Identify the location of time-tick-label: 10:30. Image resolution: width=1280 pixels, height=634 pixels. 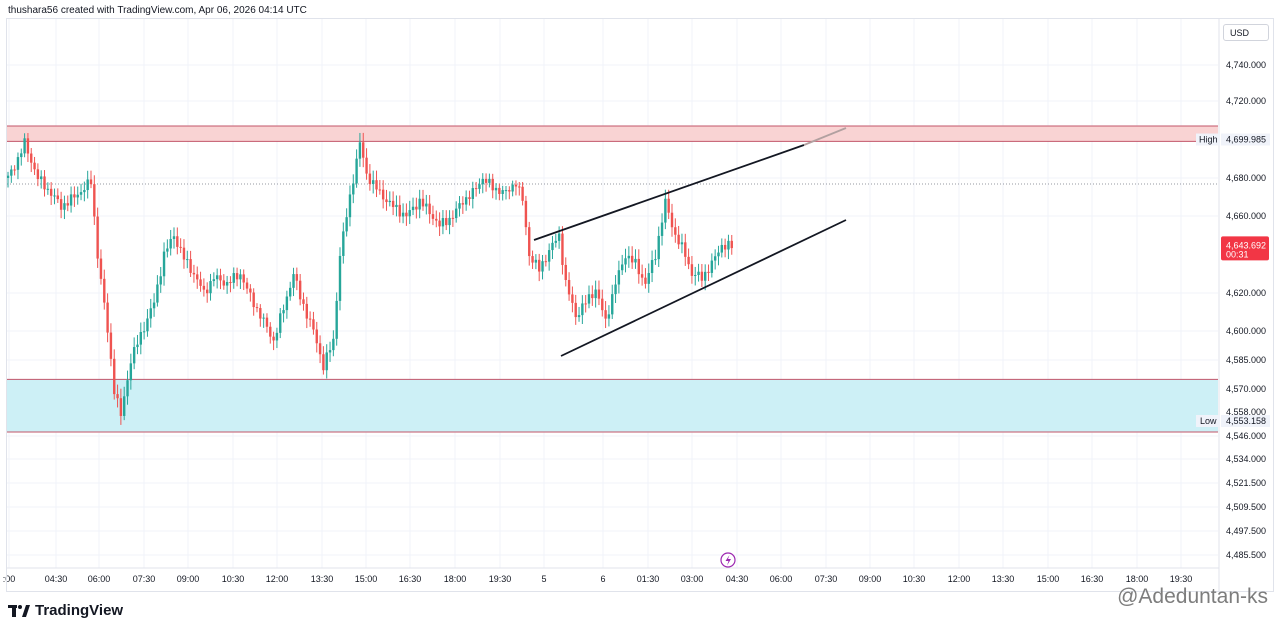
(233, 579).